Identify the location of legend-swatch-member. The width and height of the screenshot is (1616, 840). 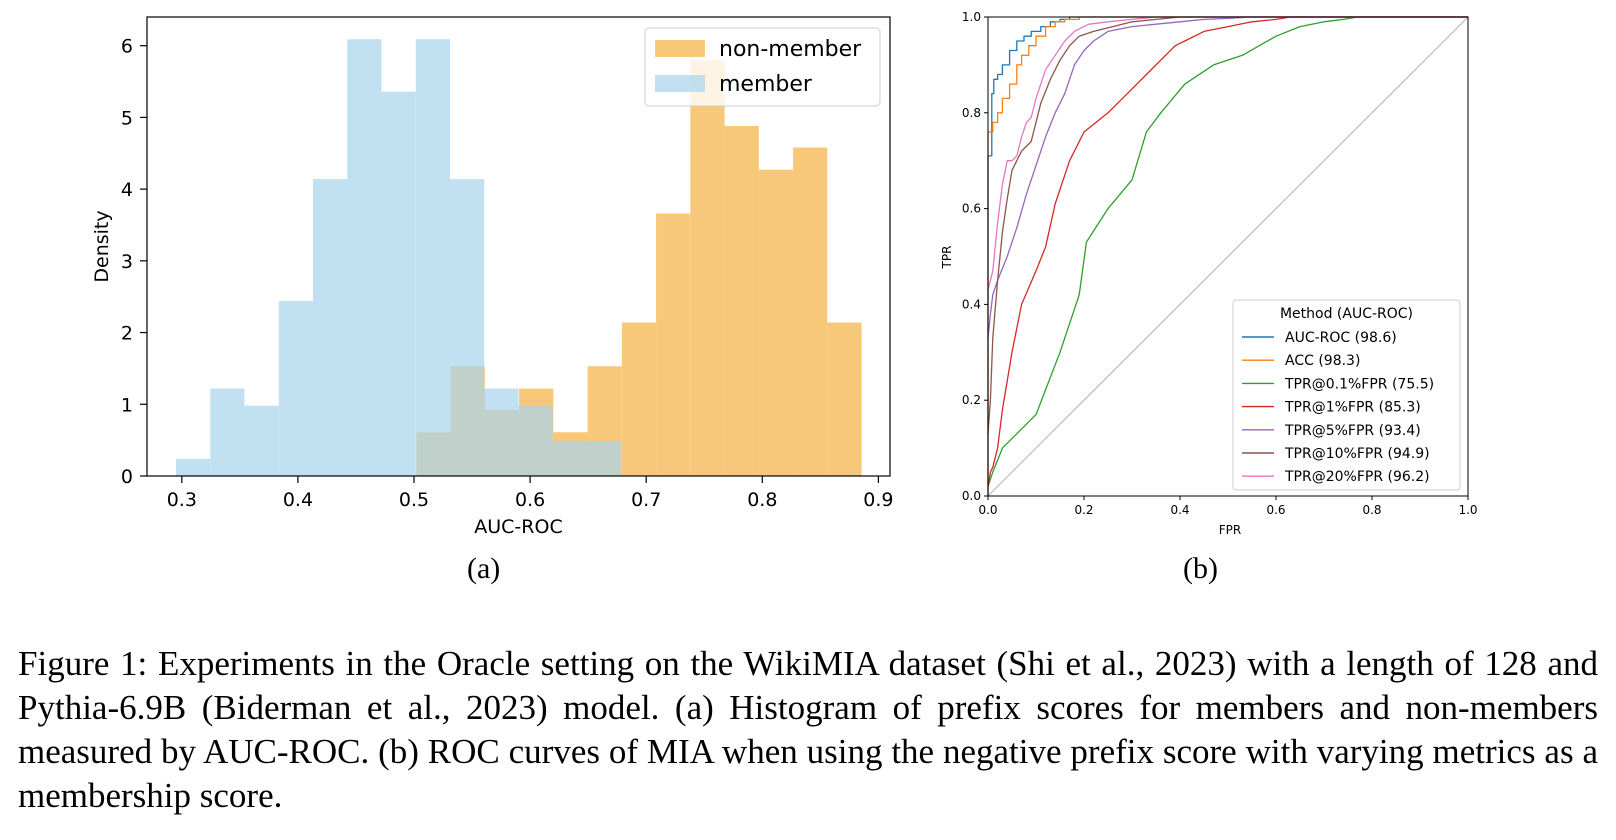
(680, 83).